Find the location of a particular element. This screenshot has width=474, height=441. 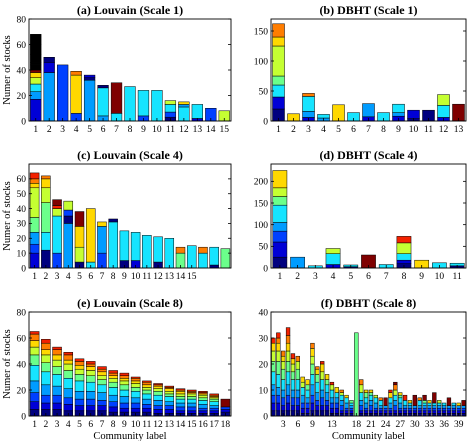

y-tick-label: 0 is located at coordinates (265, 417).